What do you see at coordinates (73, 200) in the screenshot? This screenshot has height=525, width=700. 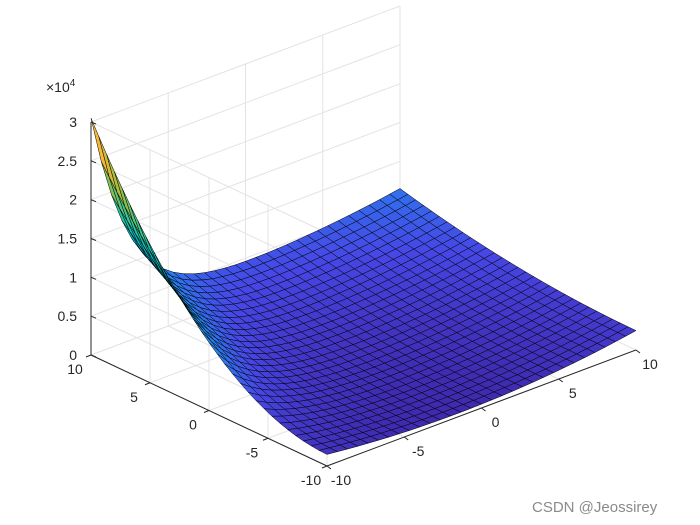 I see `z-tick-label: 2` at bounding box center [73, 200].